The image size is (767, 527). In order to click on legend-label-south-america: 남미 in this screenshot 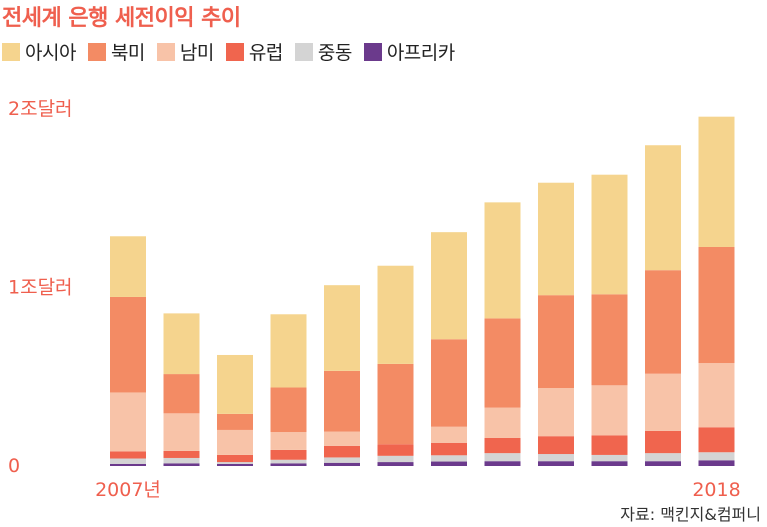, I will do `click(196, 53)`.